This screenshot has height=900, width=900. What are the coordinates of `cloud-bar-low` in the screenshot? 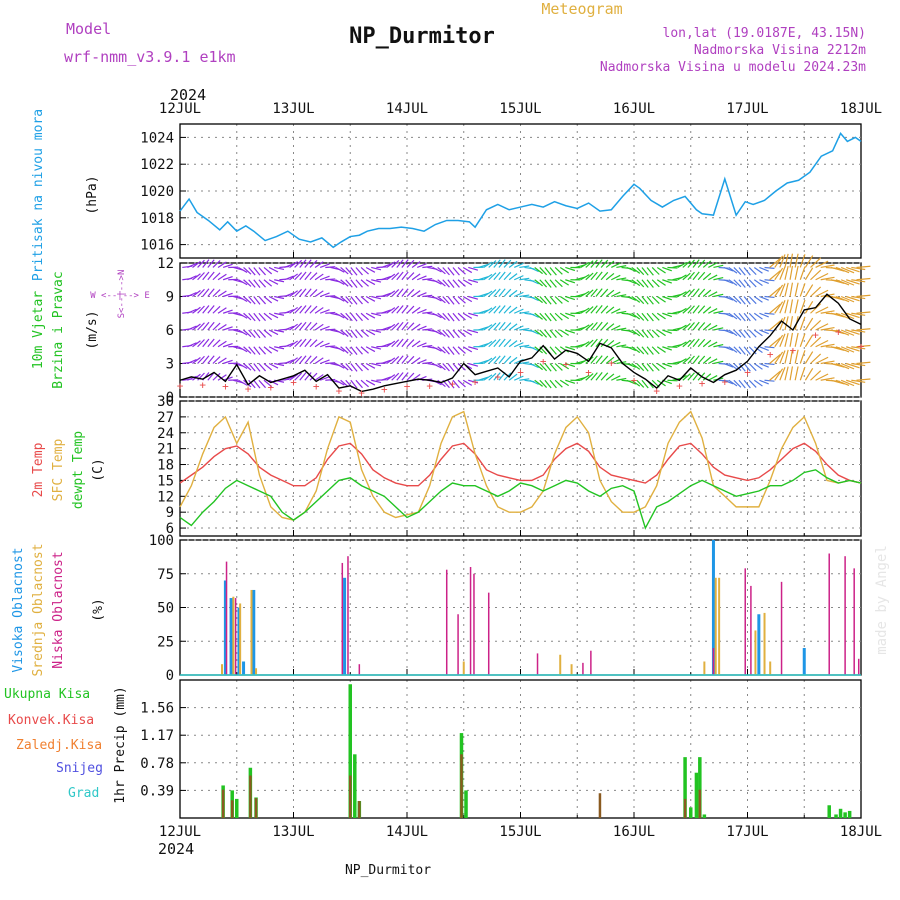 It's located at (845, 615).